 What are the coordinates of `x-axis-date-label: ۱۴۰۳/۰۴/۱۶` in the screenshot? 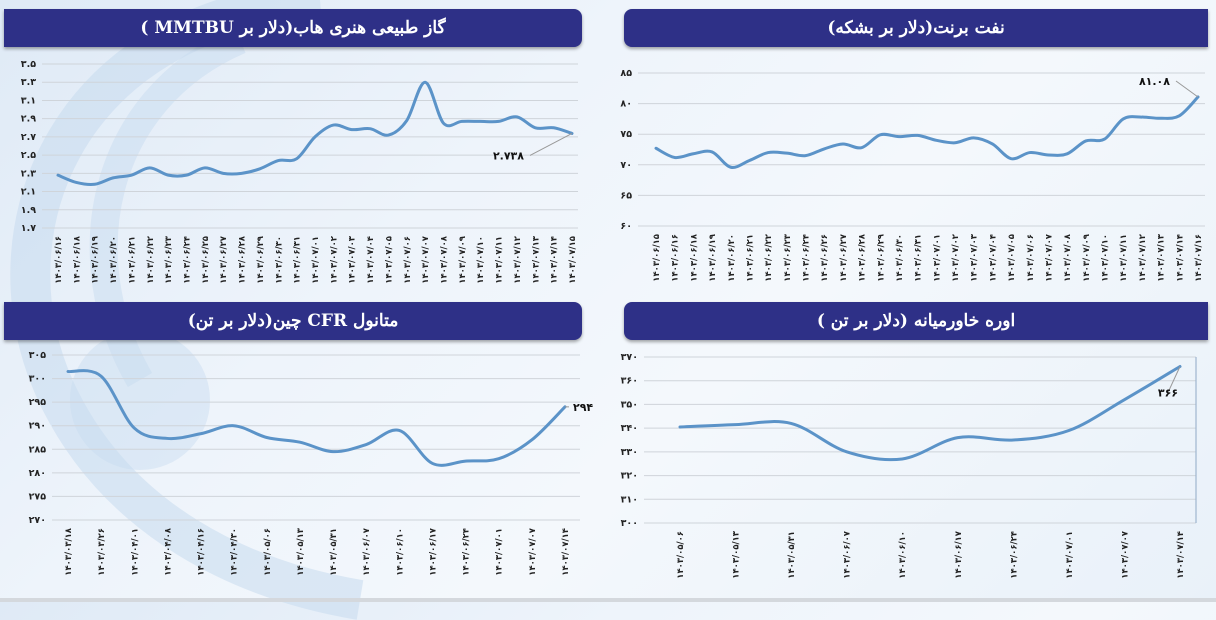 It's located at (202, 552).